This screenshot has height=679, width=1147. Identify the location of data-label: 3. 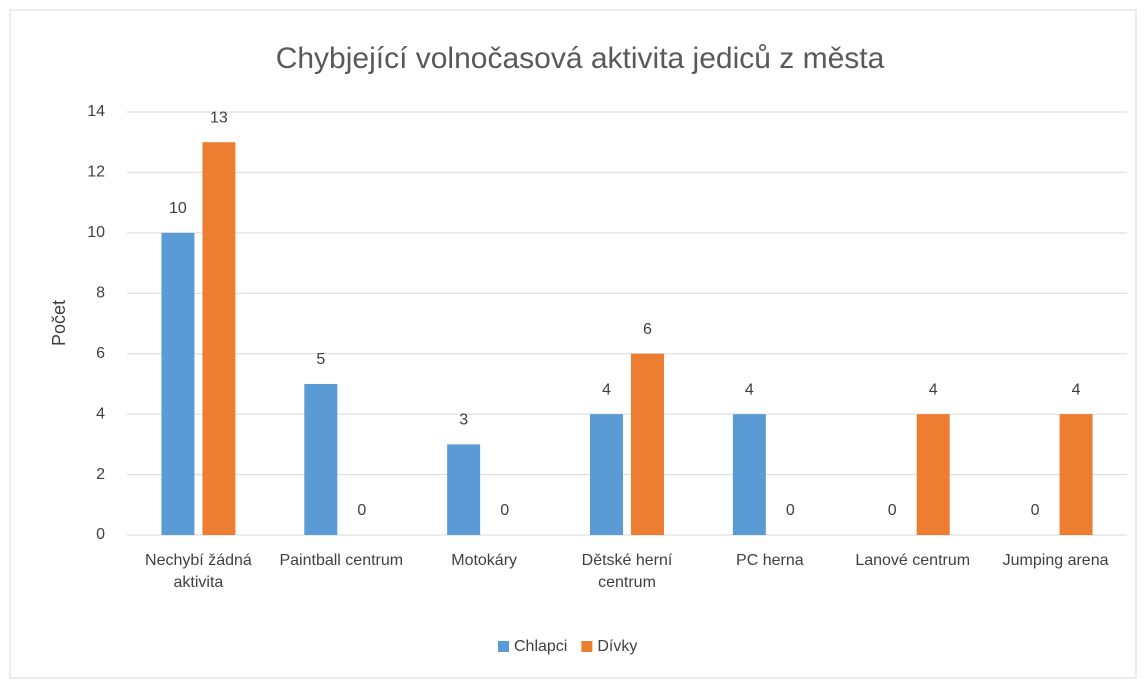
(463, 420).